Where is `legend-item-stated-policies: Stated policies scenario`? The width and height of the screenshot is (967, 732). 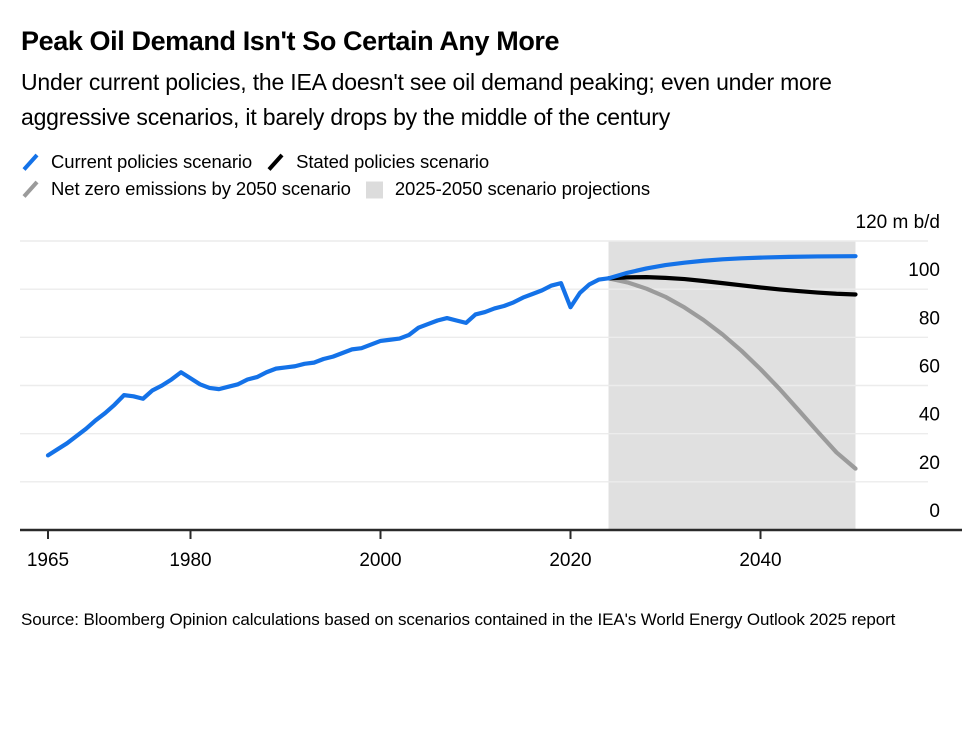
legend-item-stated-policies: Stated policies scenario is located at coordinates (377, 162).